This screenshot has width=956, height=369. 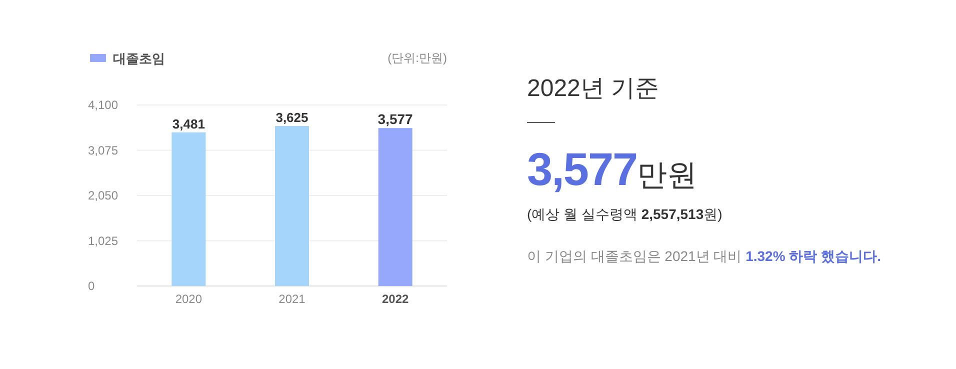 I want to click on text: 2022년 기준, so click(x=593, y=89).